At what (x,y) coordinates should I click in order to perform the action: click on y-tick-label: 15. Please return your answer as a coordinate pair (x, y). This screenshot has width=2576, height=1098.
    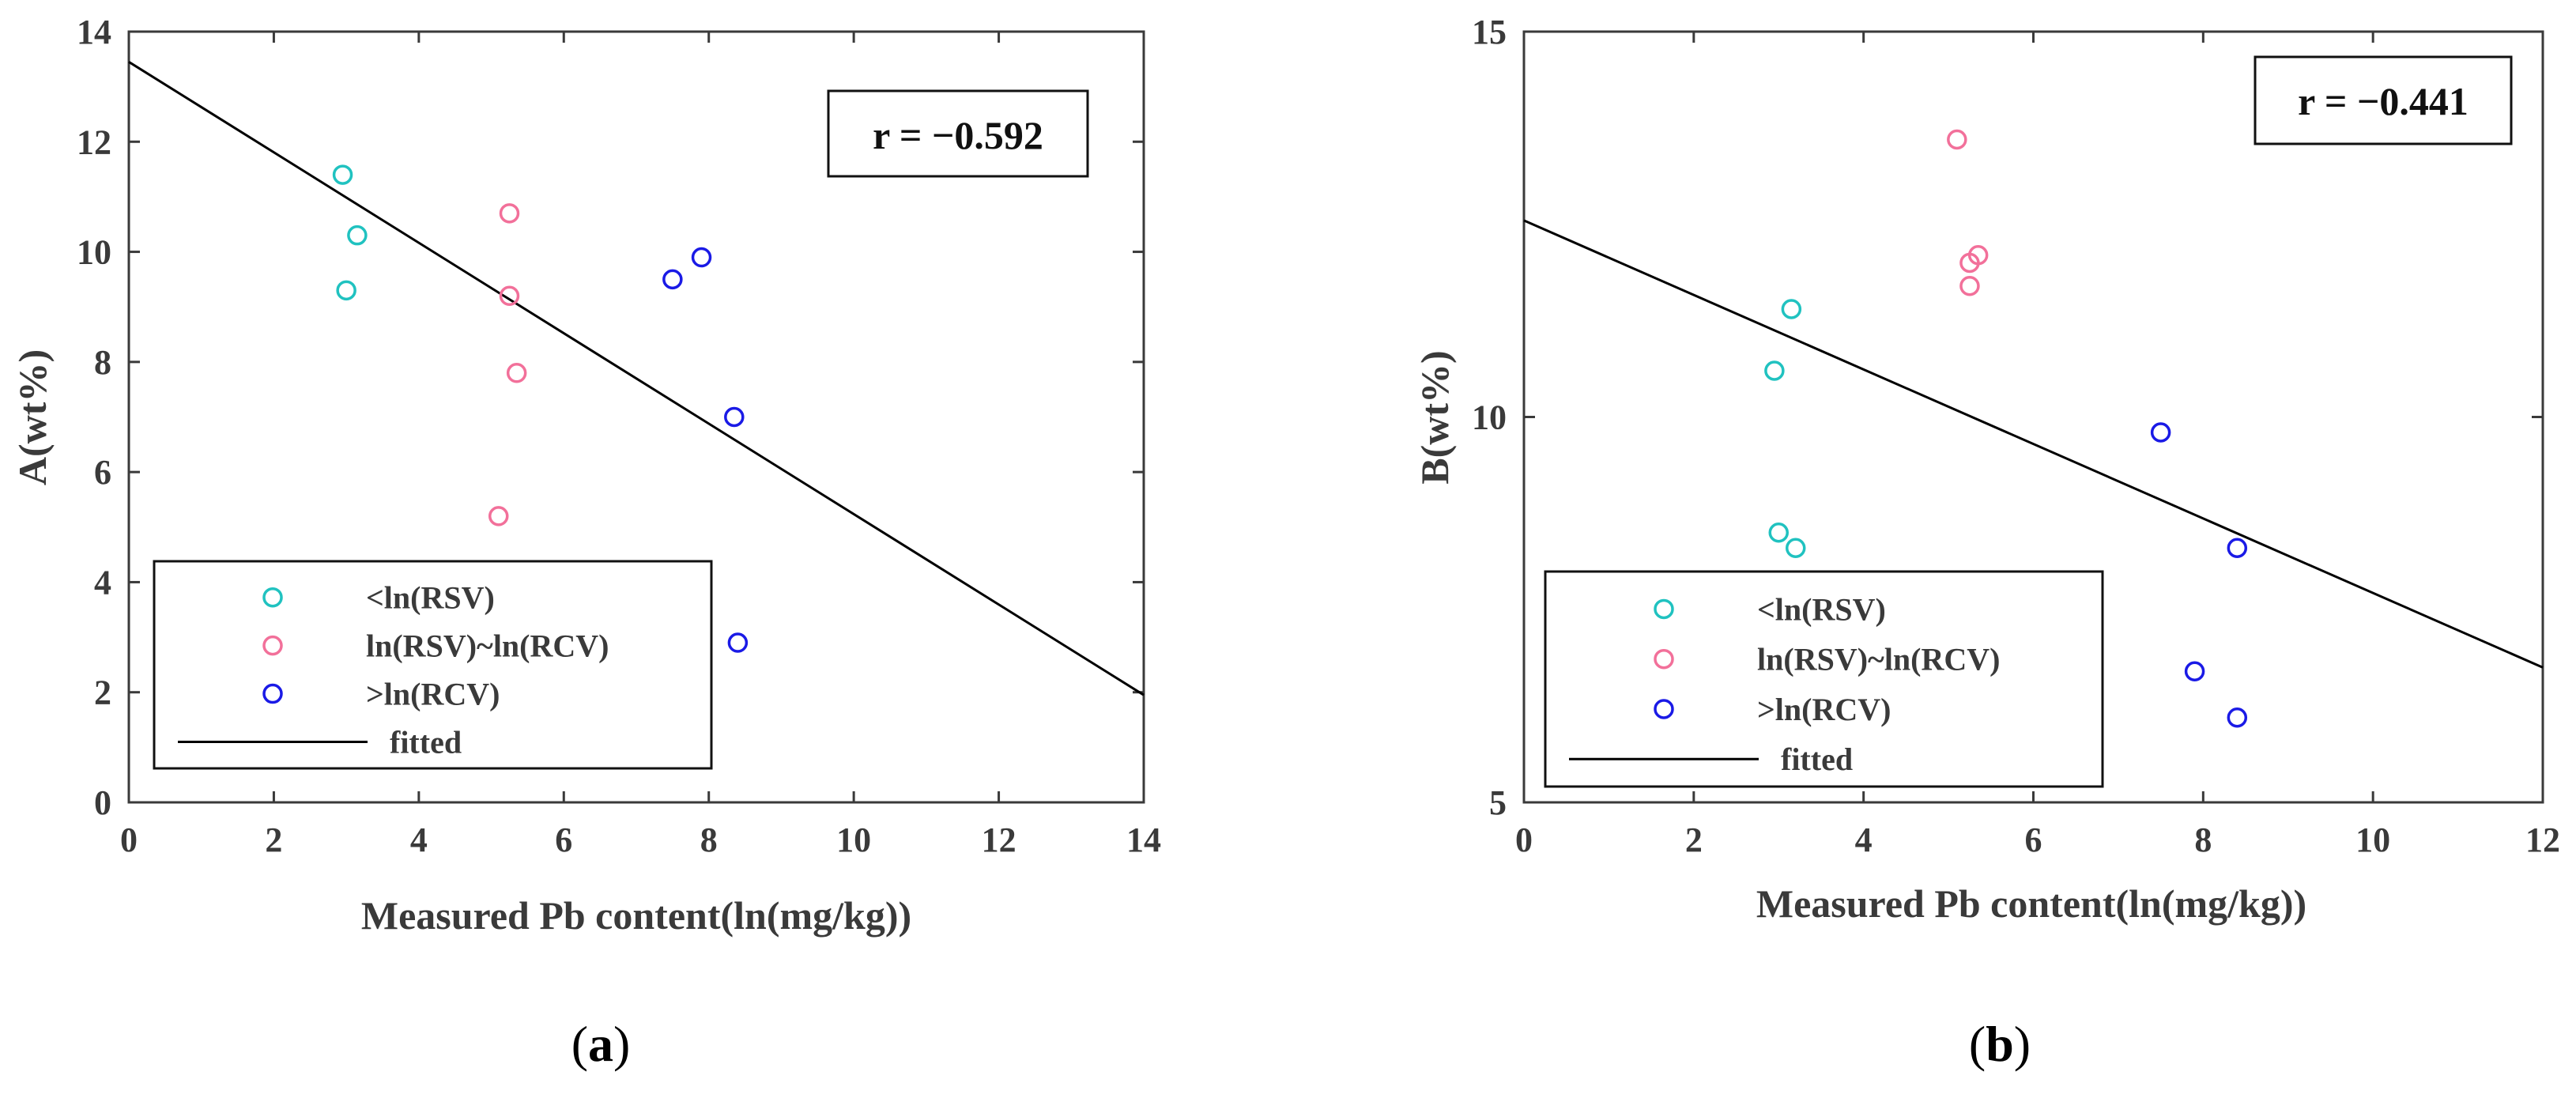
    Looking at the image, I should click on (1490, 32).